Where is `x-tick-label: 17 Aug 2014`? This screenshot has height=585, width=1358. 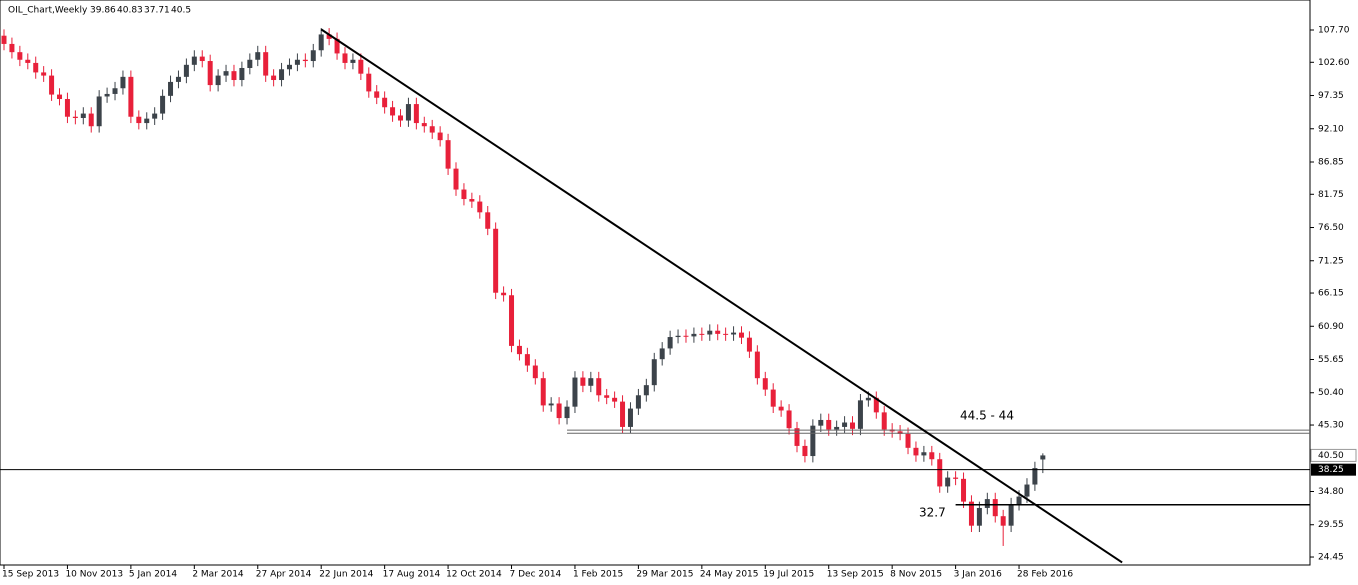
x-tick-label: 17 Aug 2014 is located at coordinates (412, 575).